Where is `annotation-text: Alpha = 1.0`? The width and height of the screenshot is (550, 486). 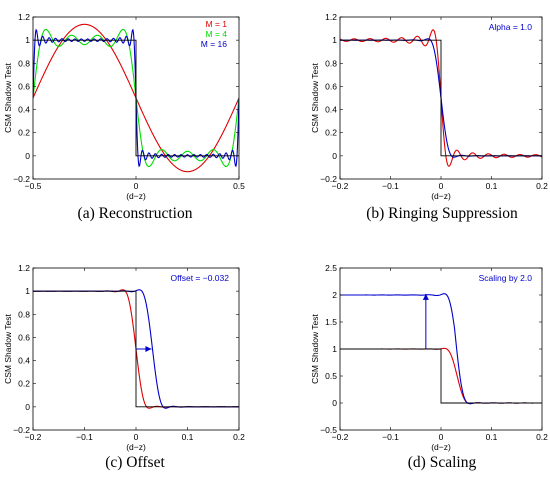 annotation-text: Alpha = 1.0 is located at coordinates (511, 27).